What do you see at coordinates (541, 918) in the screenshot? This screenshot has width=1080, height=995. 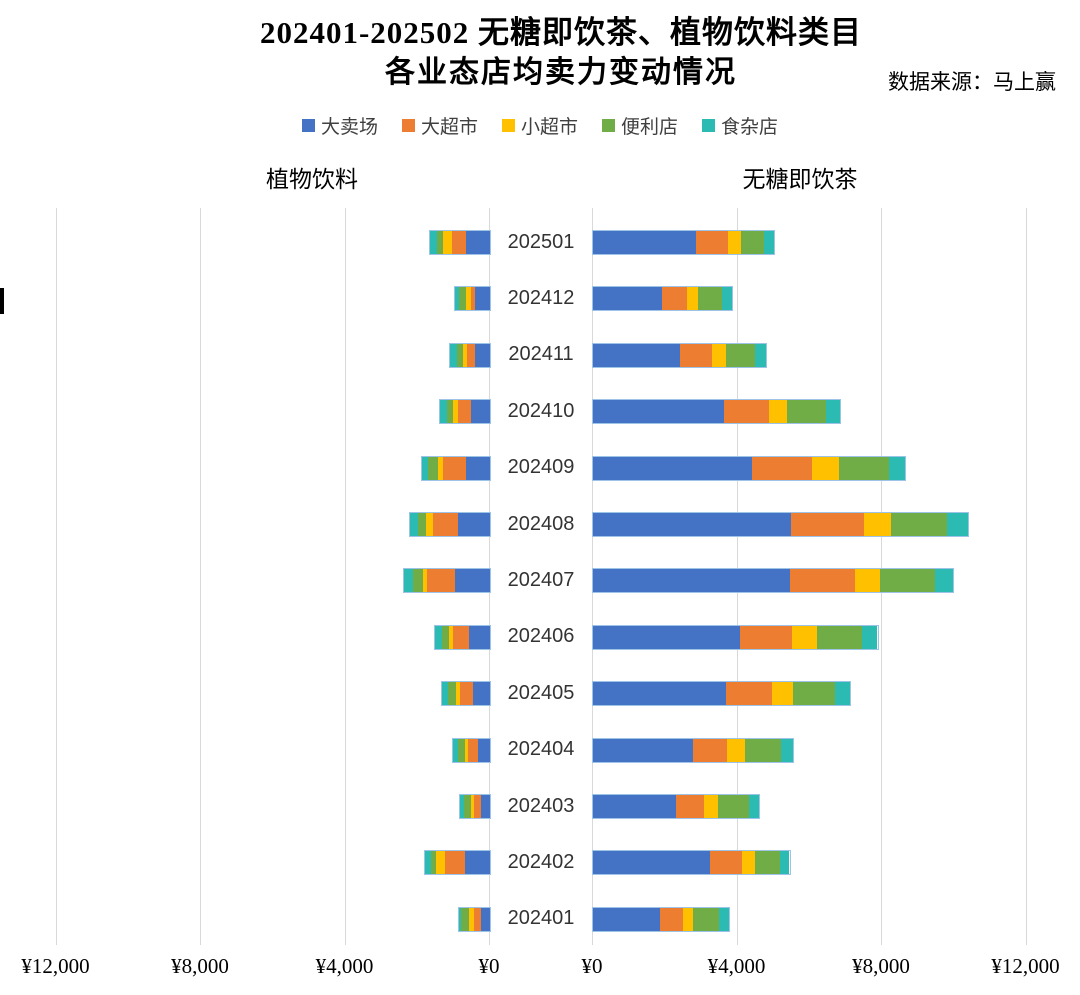 I see `category-label-202401: 202401` at bounding box center [541, 918].